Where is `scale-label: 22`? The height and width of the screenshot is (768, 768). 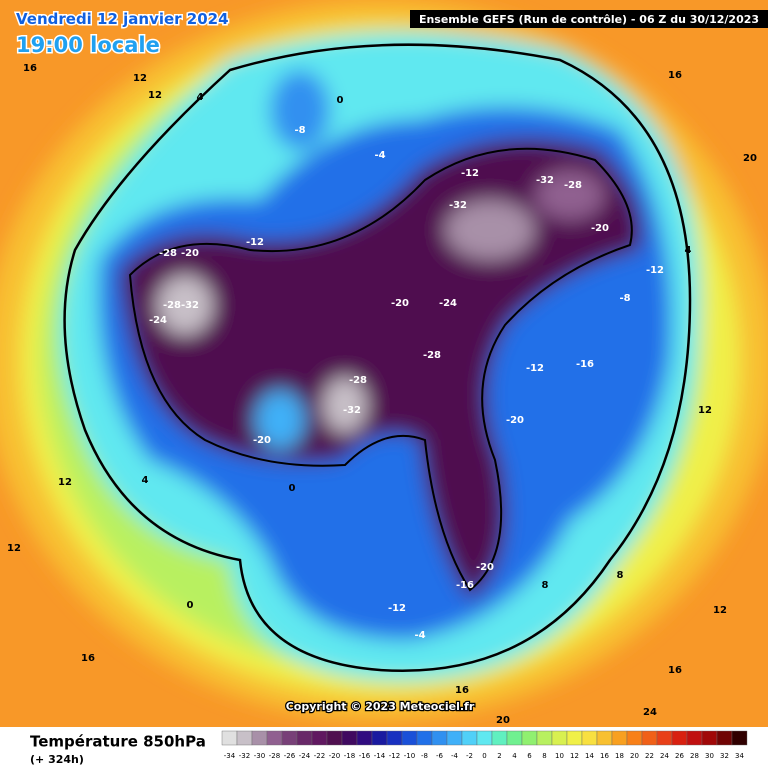 scale-label: 22 is located at coordinates (649, 756).